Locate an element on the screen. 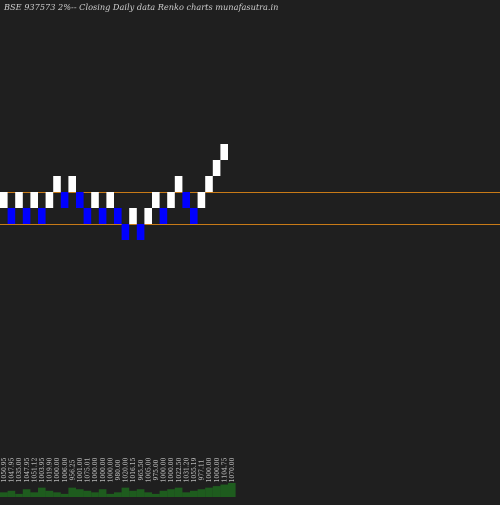 Image resolution: width=500 pixels, height=505 pixels. x-axis-label: 1001.00 is located at coordinates (80, 469).